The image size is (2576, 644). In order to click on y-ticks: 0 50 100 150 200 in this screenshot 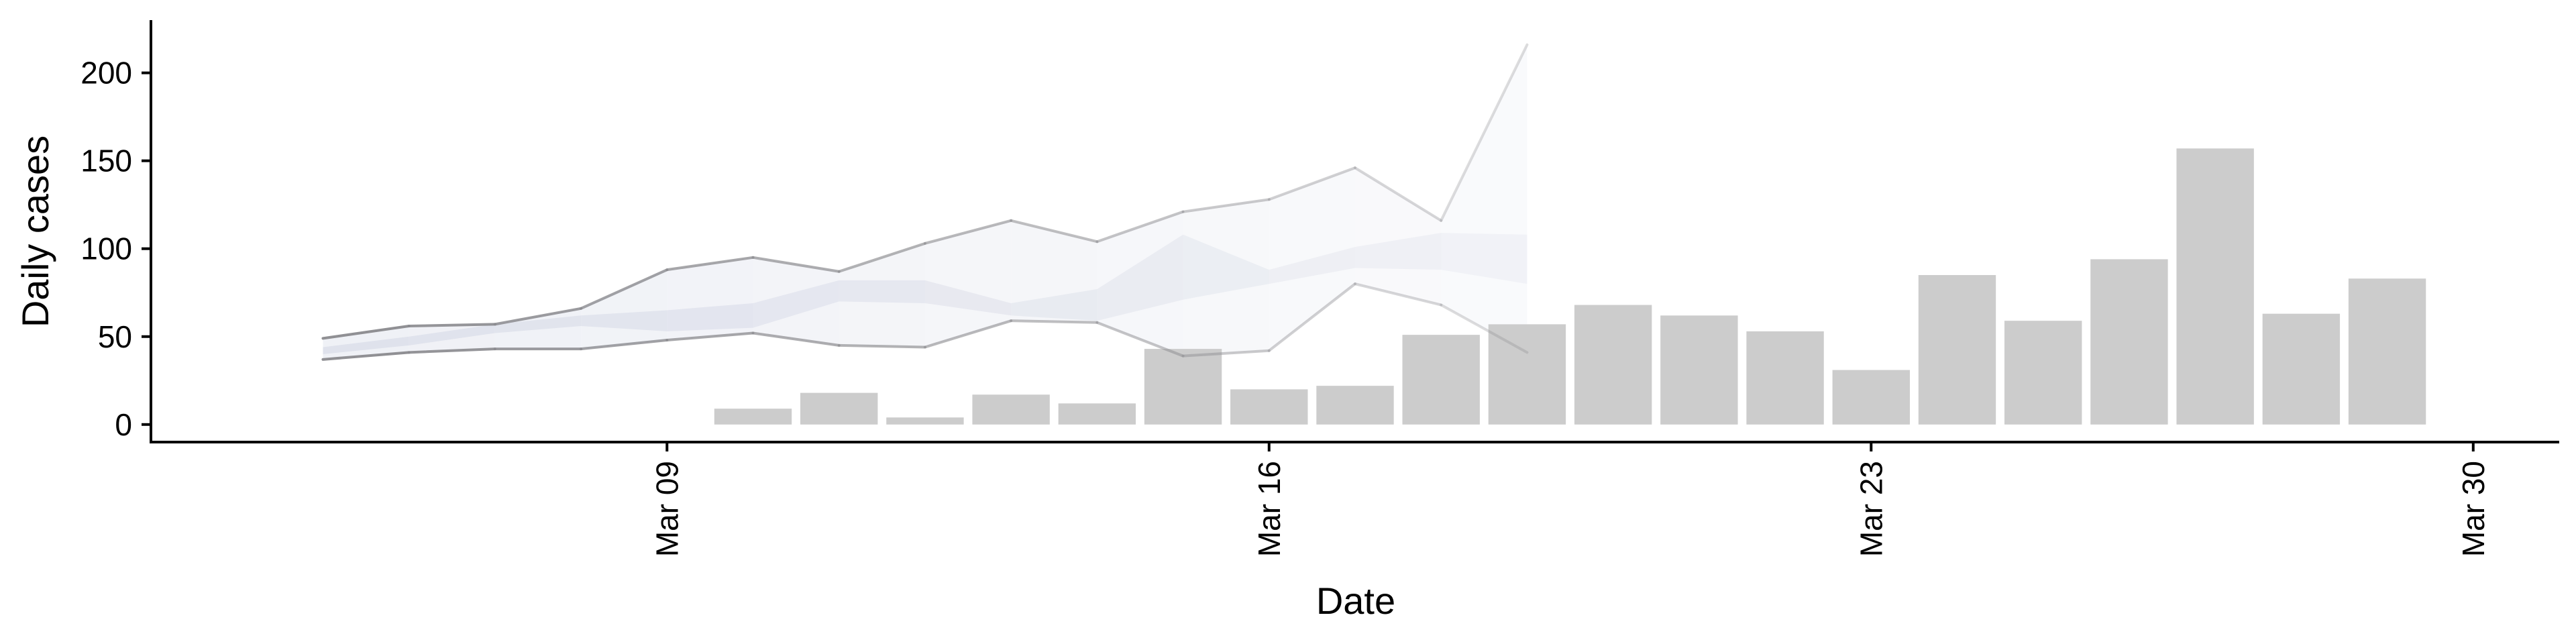, I will do `click(115, 249)`.